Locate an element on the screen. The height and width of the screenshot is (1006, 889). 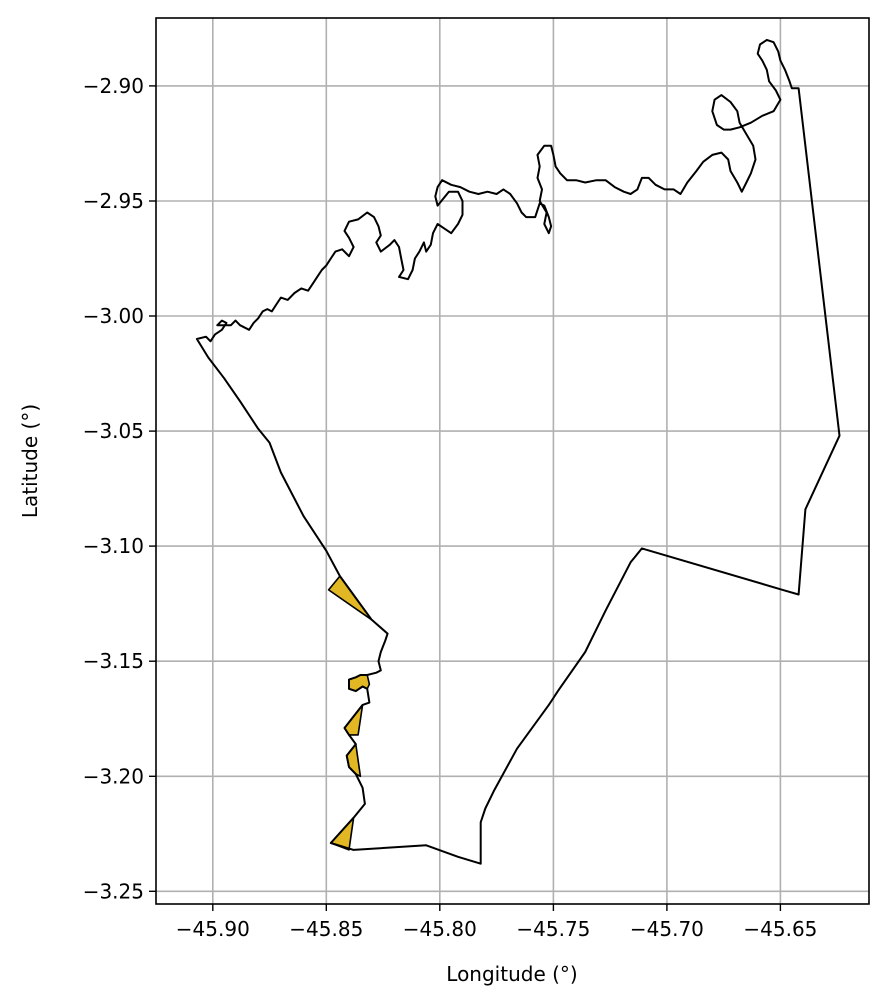
x-tick-label: −45.65 is located at coordinates (780, 929).